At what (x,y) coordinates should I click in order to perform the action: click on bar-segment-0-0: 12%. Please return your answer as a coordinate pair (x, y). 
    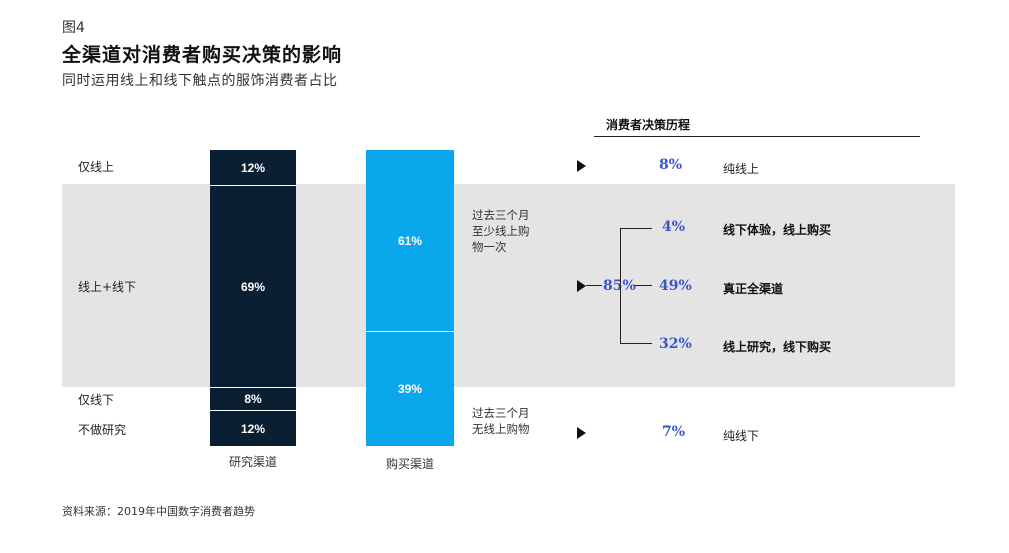
    Looking at the image, I should click on (253, 167).